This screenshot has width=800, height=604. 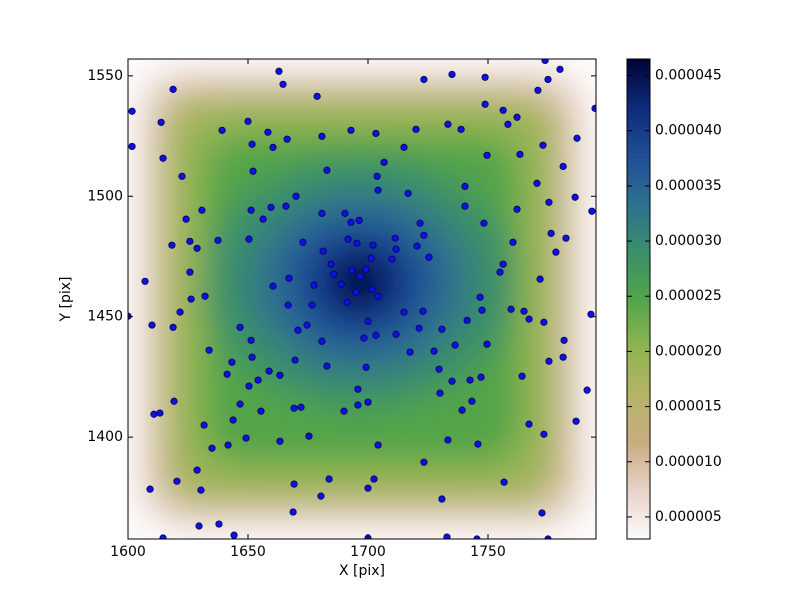 What do you see at coordinates (105, 196) in the screenshot?
I see `y-tick-label: 1500` at bounding box center [105, 196].